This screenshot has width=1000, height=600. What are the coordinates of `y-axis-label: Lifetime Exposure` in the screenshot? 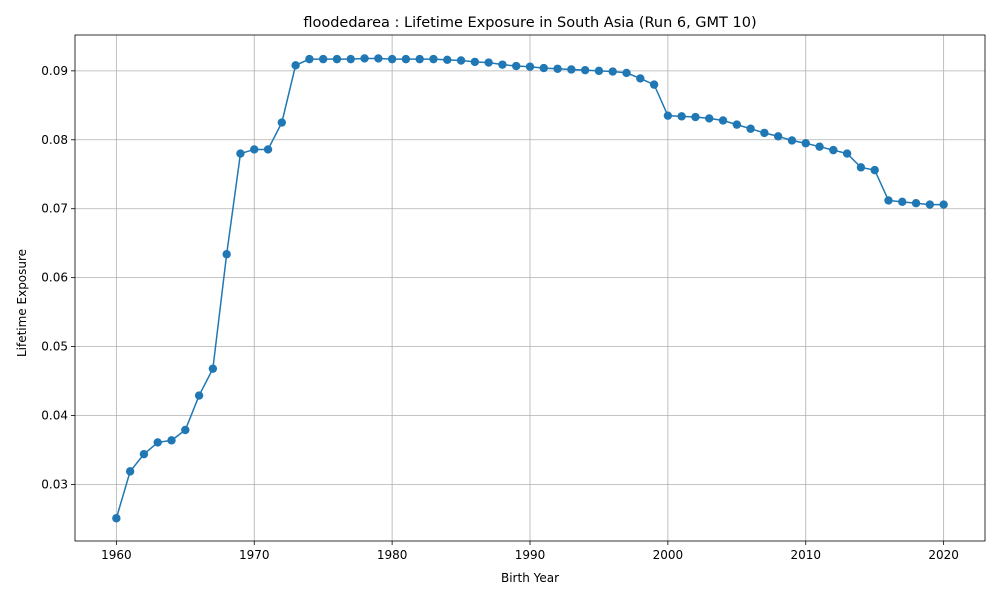 It's located at (22, 303).